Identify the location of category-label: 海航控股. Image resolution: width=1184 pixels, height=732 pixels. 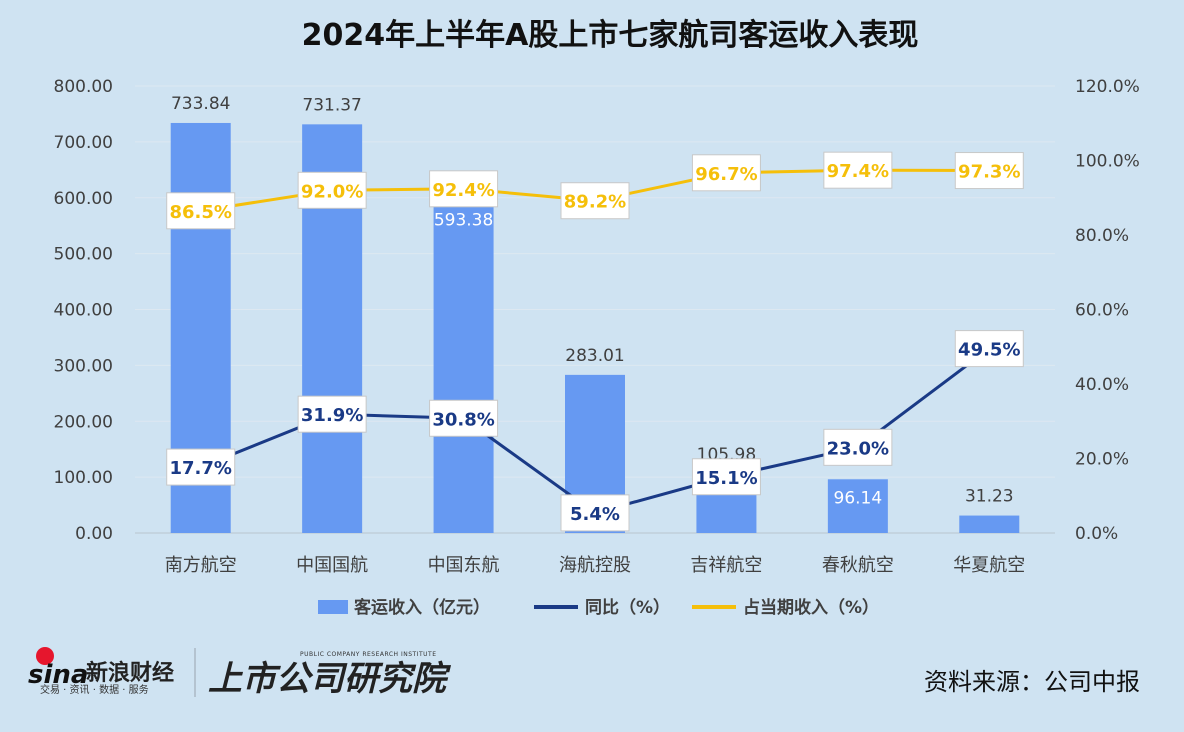
(595, 565).